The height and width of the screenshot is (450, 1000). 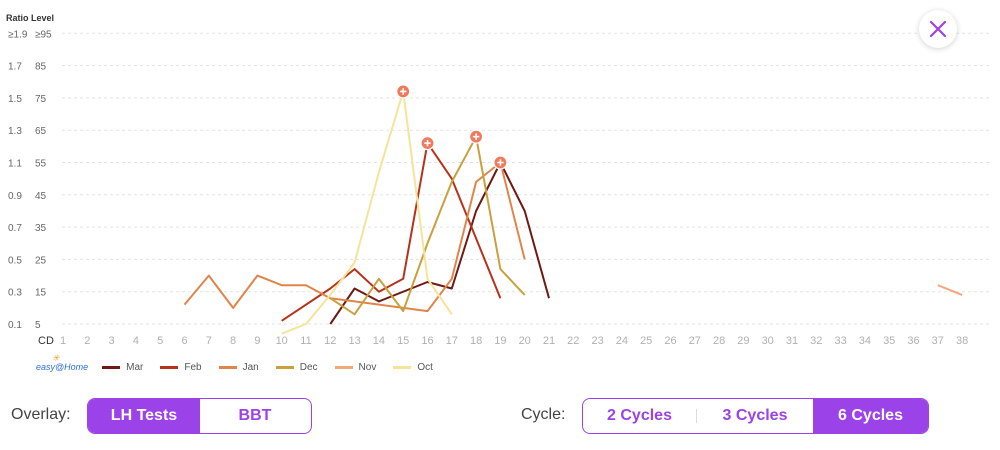 I want to click on y-tick-ratio: 0.7, so click(x=15, y=228).